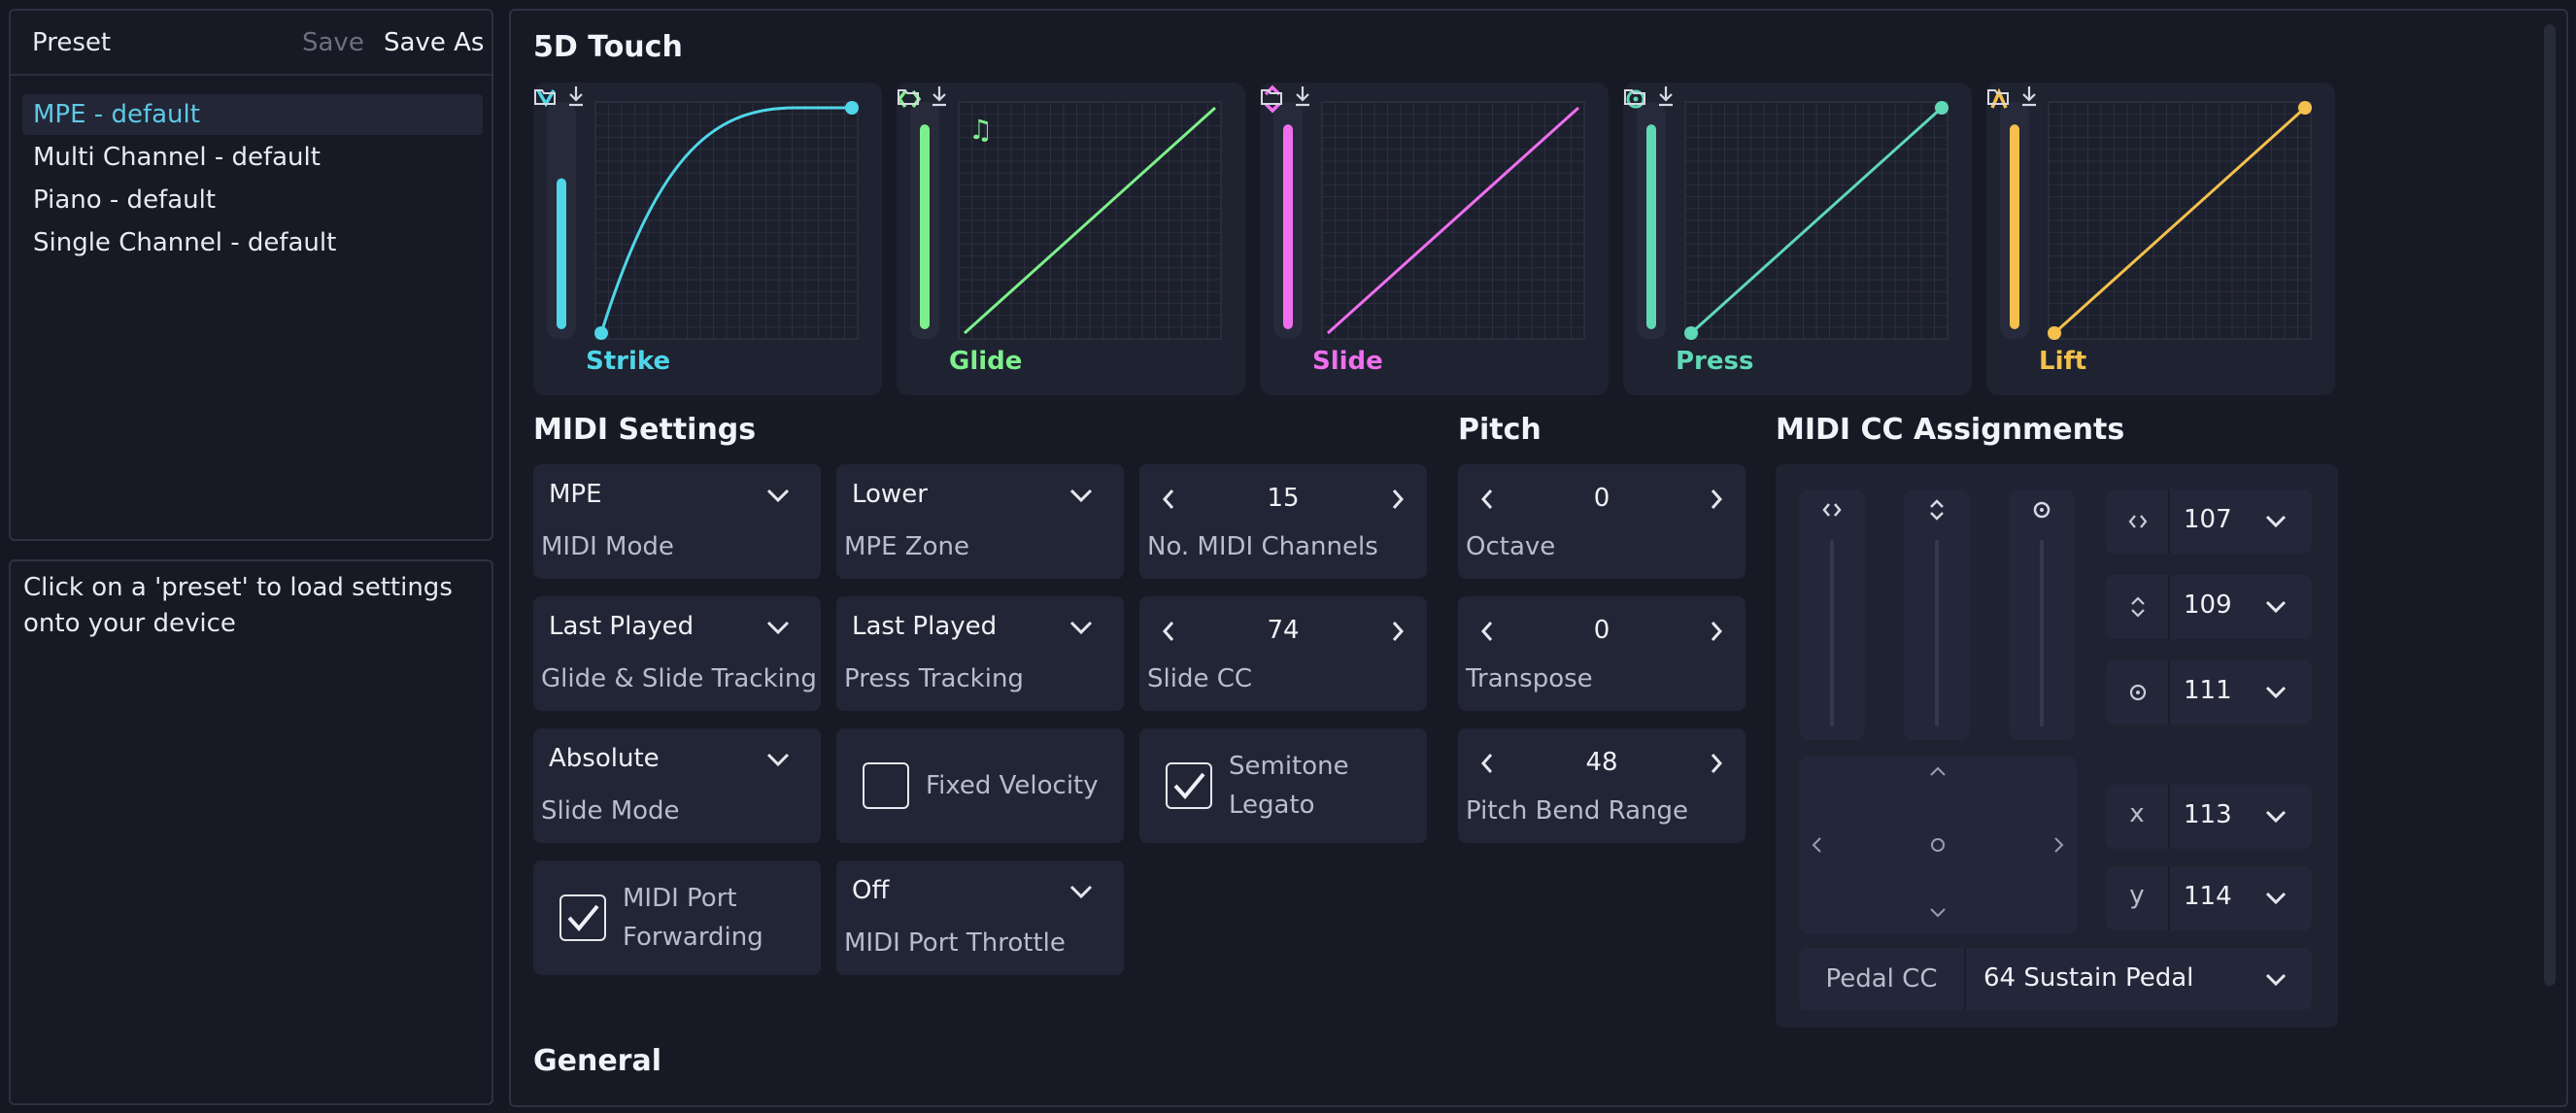  What do you see at coordinates (604, 758) in the screenshot?
I see `slide-mode-value: Absolute` at bounding box center [604, 758].